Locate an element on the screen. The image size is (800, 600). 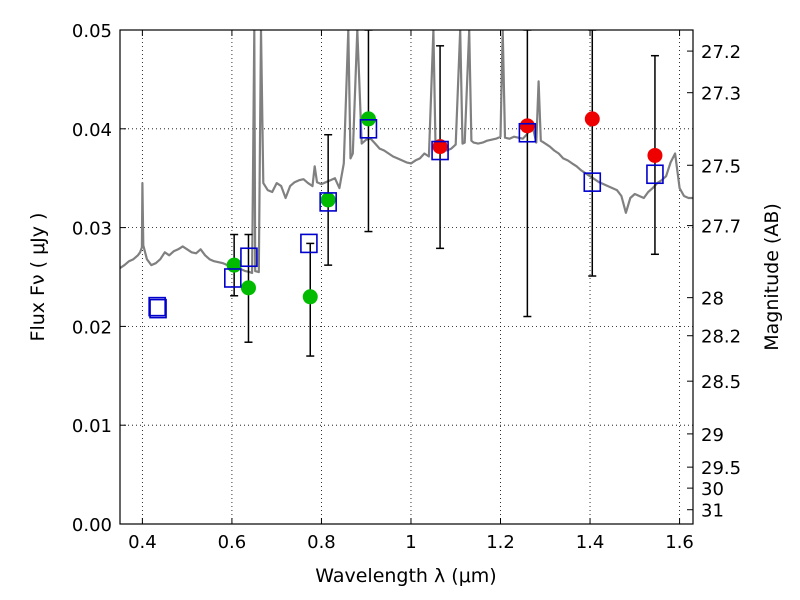
y-axis-label: Flux Fν ( μJy ) is located at coordinates (38, 277).